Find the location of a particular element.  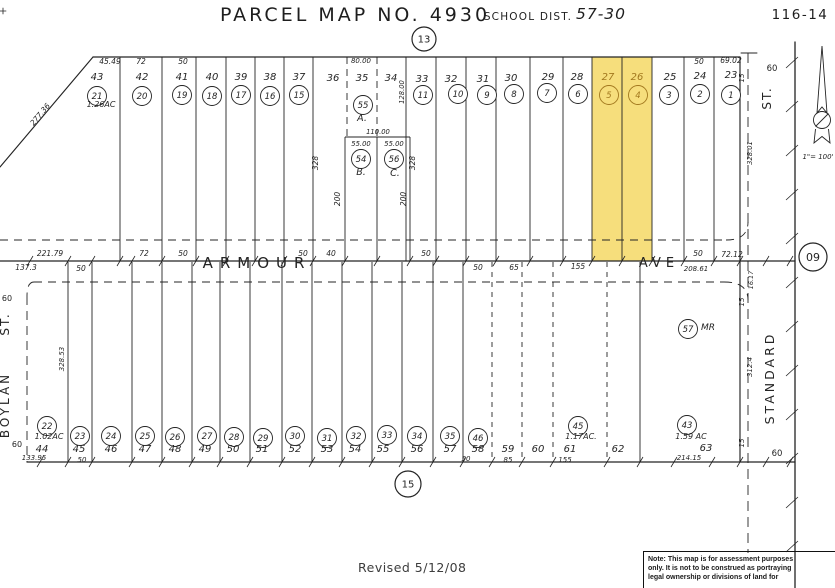

svg-text: 46 is located at coordinates (478, 439).